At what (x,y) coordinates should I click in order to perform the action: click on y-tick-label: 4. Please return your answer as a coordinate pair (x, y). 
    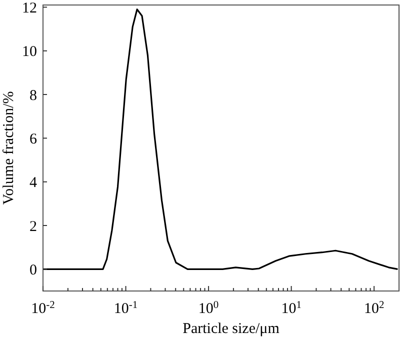
    Looking at the image, I should click on (34, 183).